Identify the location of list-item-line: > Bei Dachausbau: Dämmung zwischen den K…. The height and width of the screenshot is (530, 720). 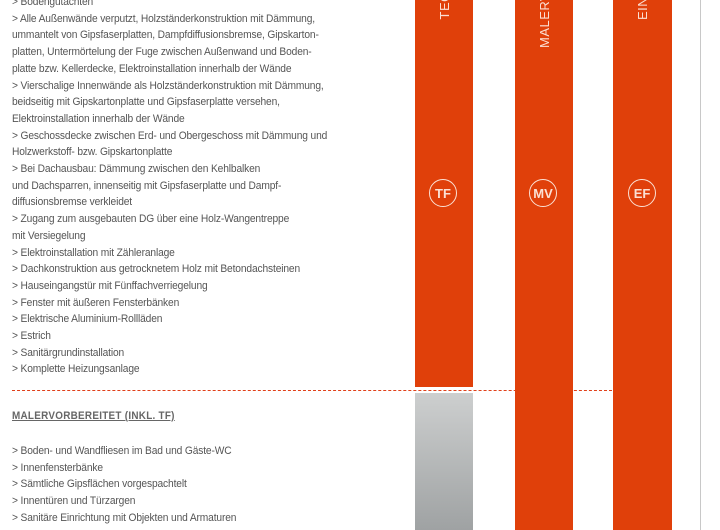
(136, 169).